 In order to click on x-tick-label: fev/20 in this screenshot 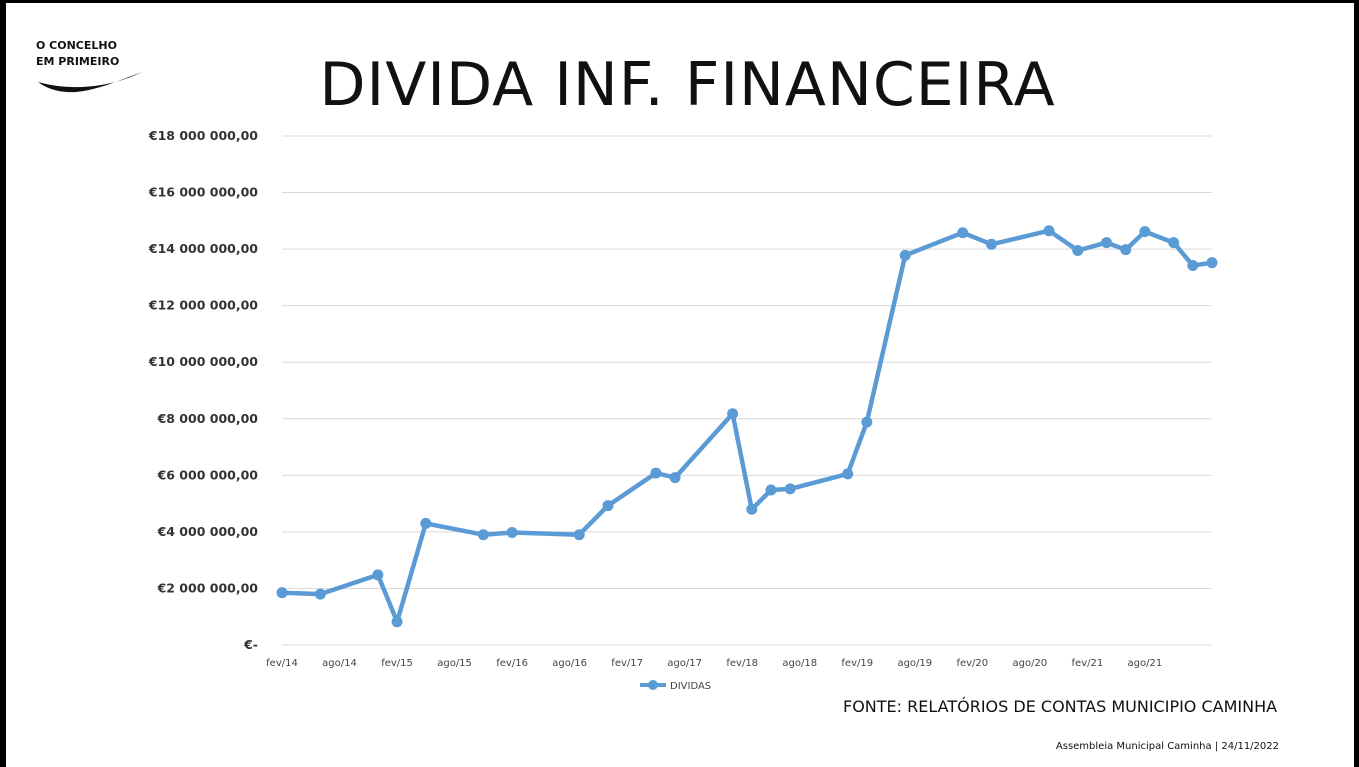, I will do `click(972, 663)`.